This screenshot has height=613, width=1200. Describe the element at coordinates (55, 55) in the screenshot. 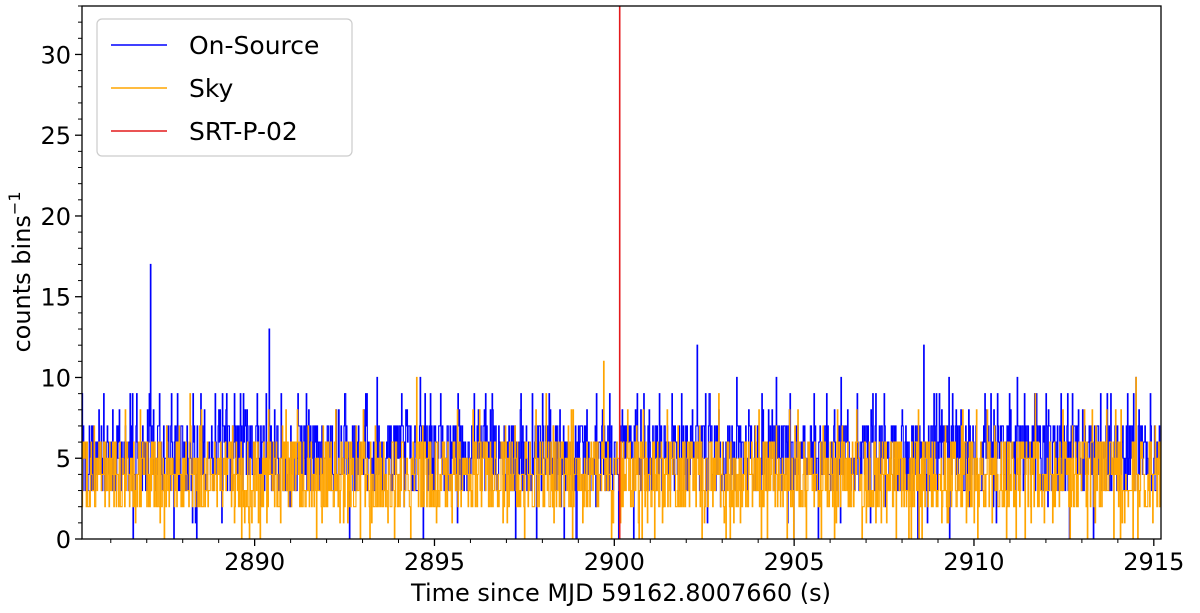

I see `y-tick-label: 30` at that location.